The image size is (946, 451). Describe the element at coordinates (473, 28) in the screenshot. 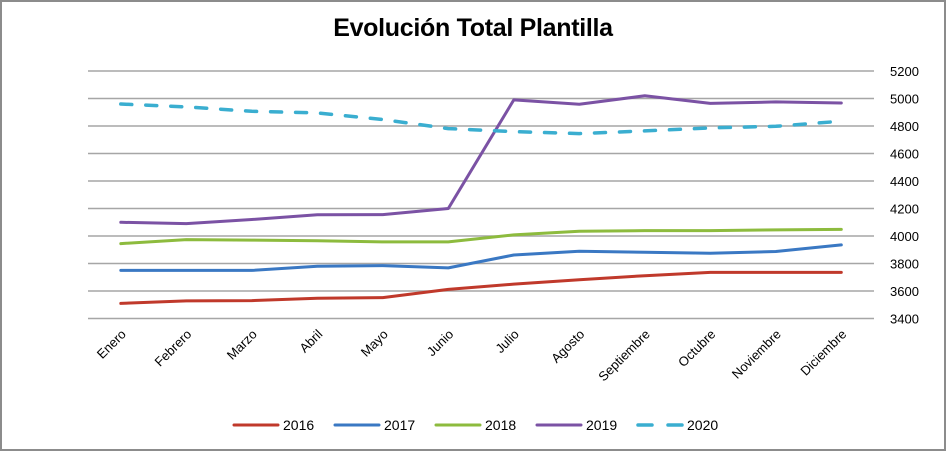

I see `chart-title: Evolución Total Plantilla` at that location.